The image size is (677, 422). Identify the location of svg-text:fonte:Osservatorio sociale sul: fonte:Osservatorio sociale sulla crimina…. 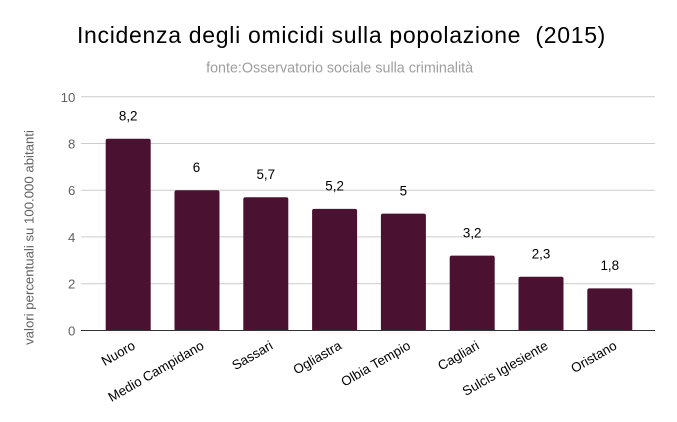
(339, 68).